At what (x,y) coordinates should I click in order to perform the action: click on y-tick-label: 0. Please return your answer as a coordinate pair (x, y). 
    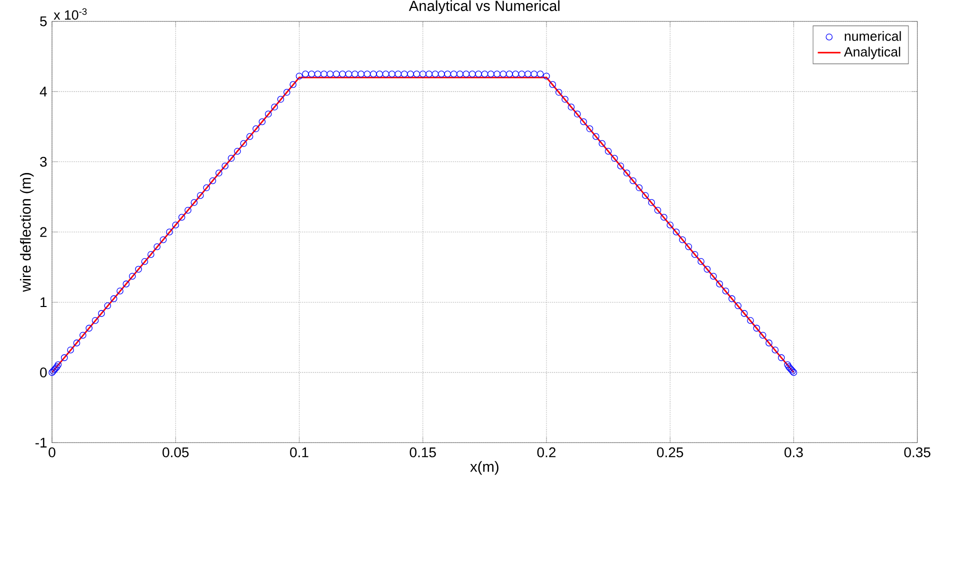
    Looking at the image, I should click on (43, 372).